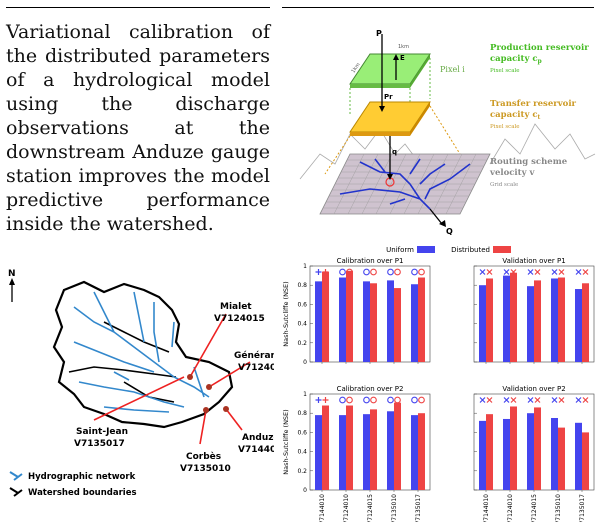 This screenshot has width=600, height=523. What do you see at coordinates (380, 134) in the screenshot?
I see `transfer-reservoir-side` at bounding box center [380, 134].